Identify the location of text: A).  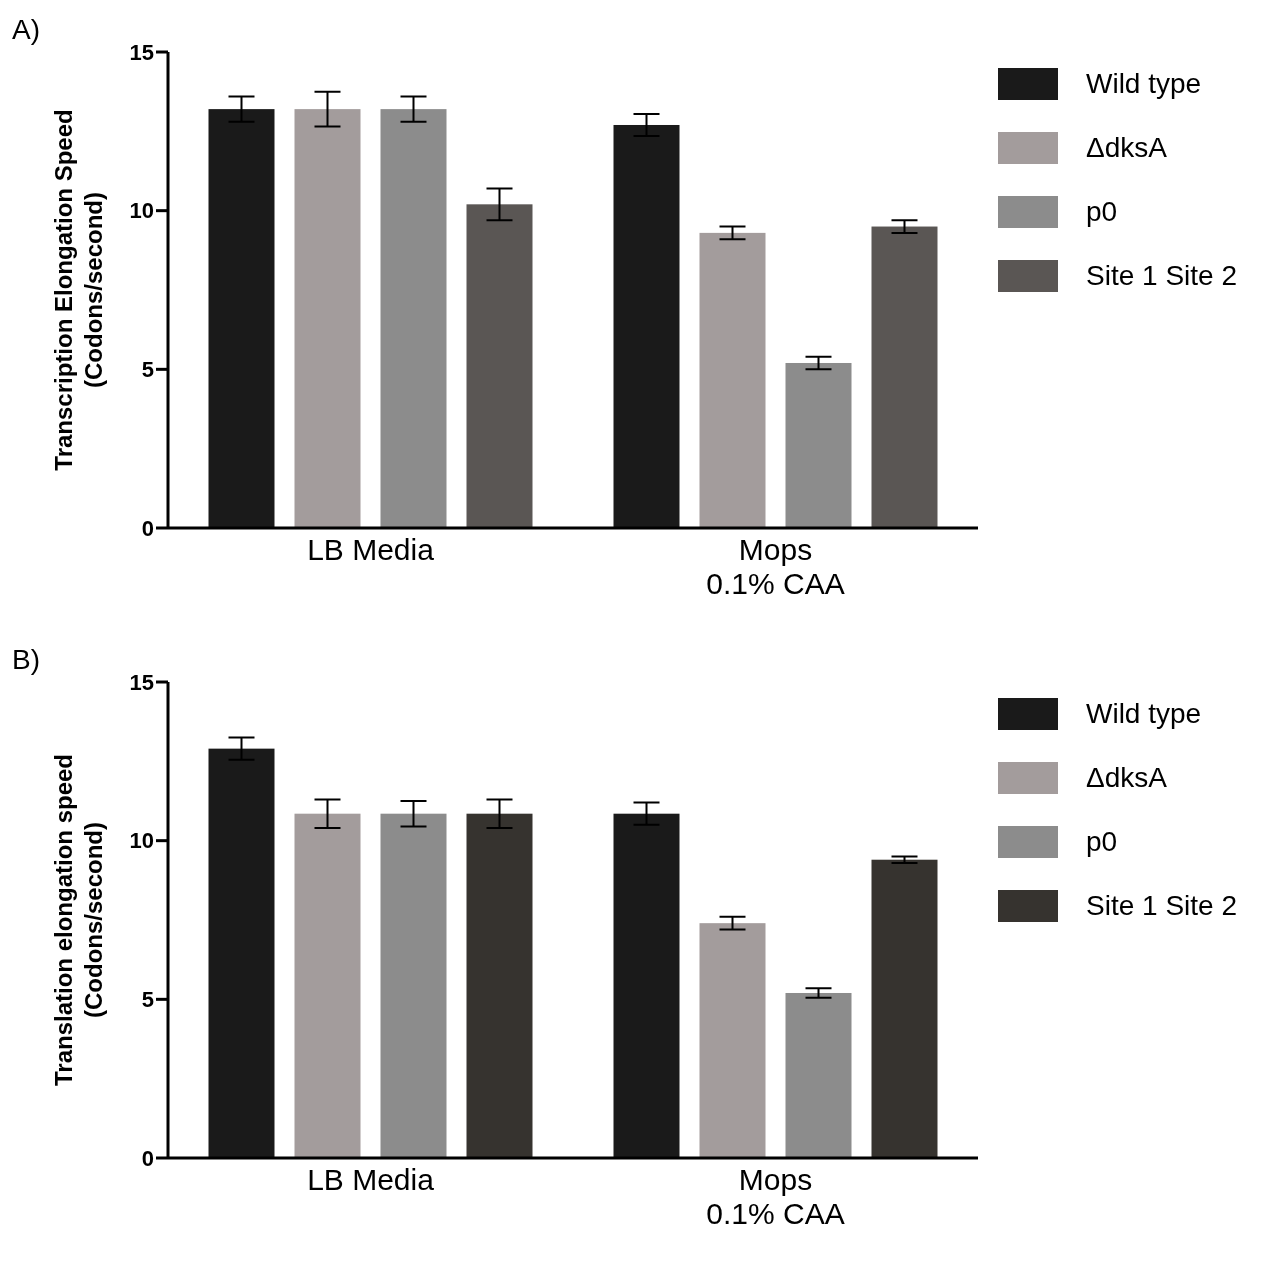
(26, 30).